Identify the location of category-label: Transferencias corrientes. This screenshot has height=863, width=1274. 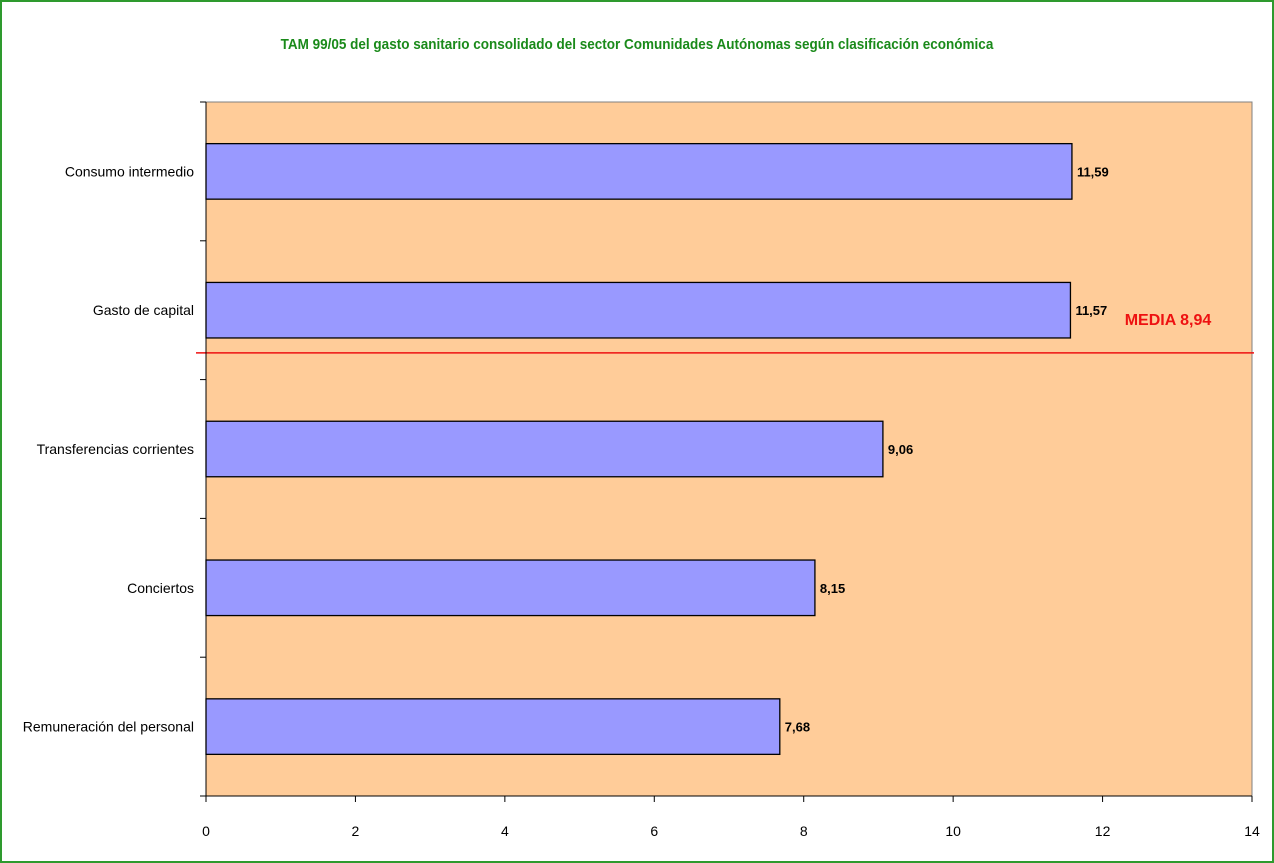
(115, 449).